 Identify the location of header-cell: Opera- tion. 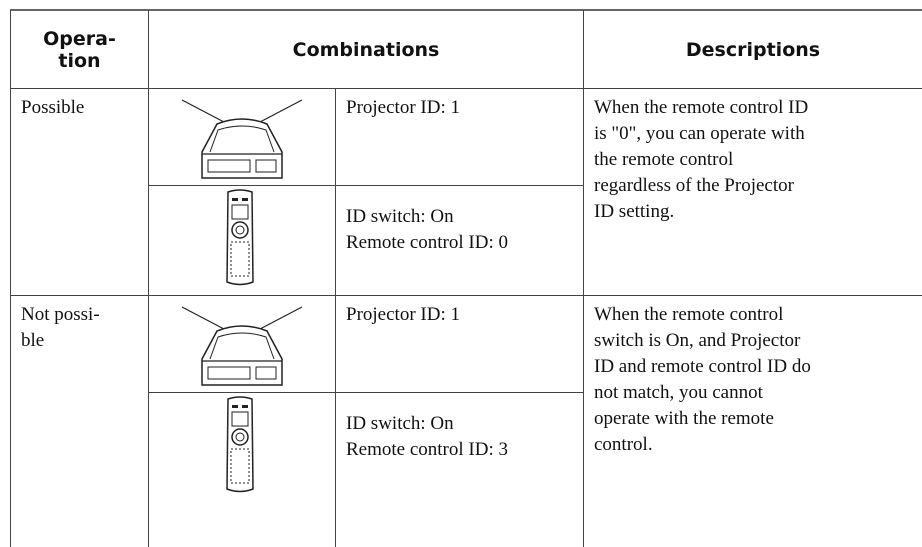
(79, 49).